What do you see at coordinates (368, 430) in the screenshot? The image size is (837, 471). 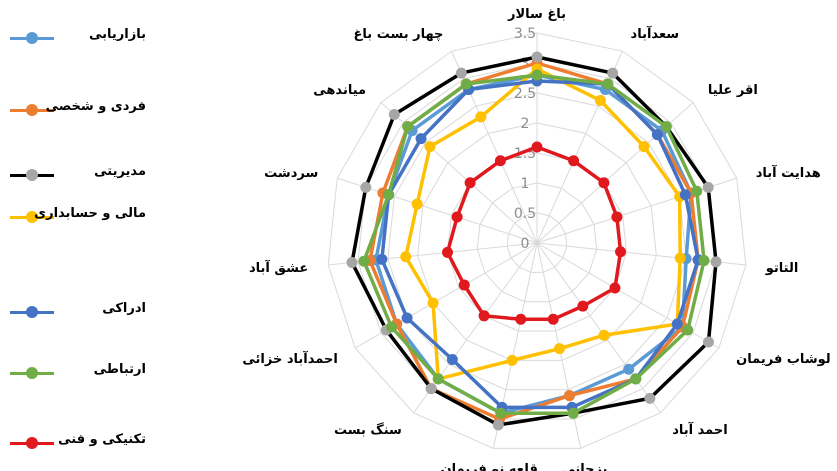 I see `category-label: سنگ بست` at bounding box center [368, 430].